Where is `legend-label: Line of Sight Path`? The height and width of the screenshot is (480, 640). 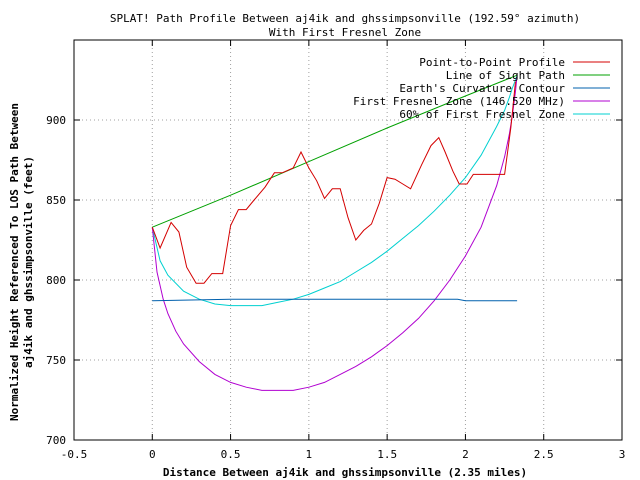
legend-label: Line of Sight Path is located at coordinates (505, 75).